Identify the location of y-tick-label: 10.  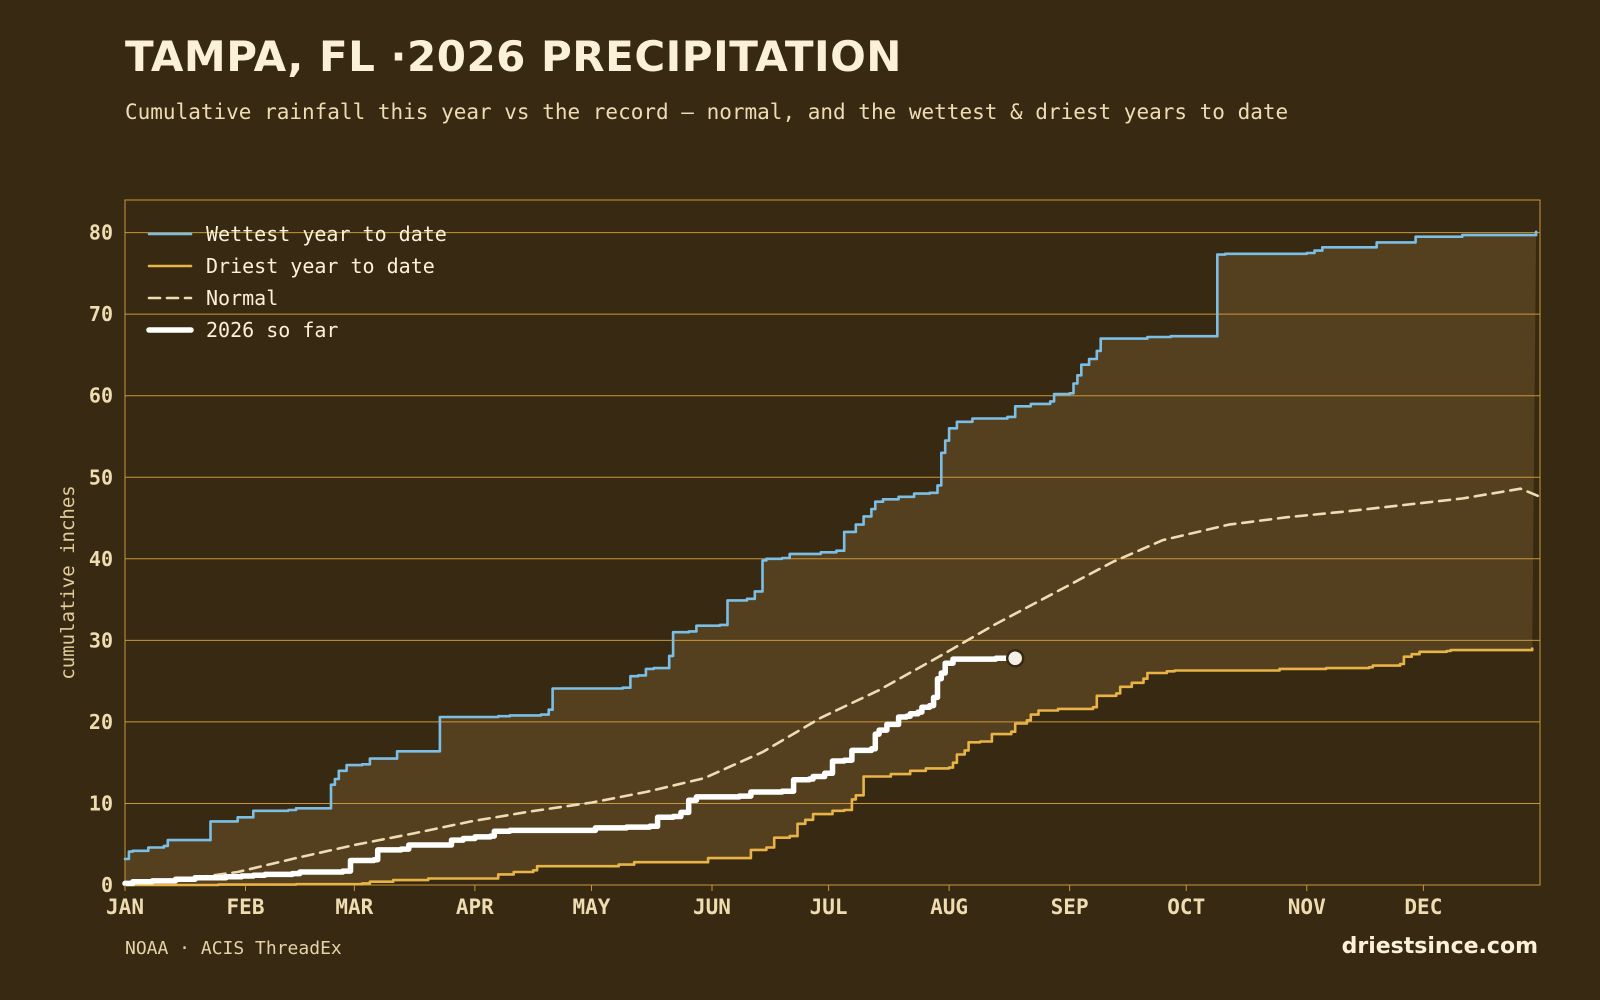
(101, 803).